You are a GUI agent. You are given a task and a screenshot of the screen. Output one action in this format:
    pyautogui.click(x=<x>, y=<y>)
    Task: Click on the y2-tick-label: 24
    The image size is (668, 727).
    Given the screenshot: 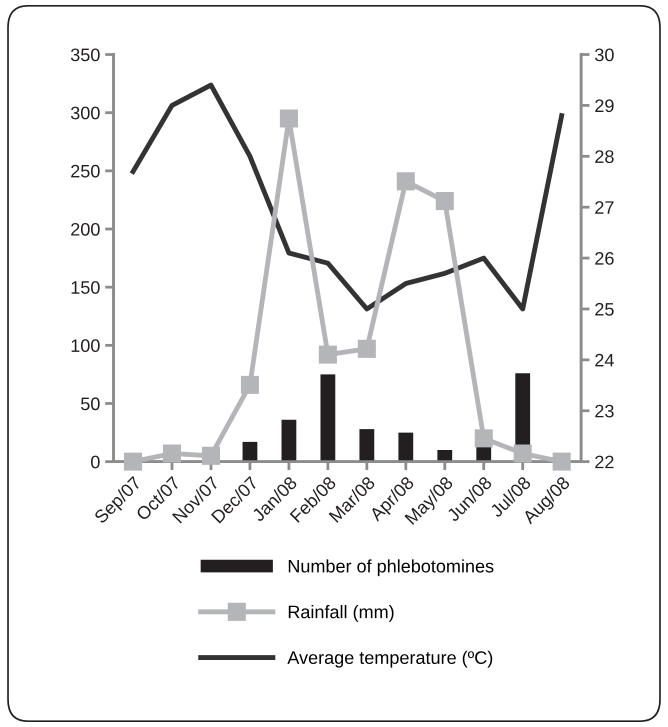 What is the action you would take?
    pyautogui.click(x=604, y=360)
    